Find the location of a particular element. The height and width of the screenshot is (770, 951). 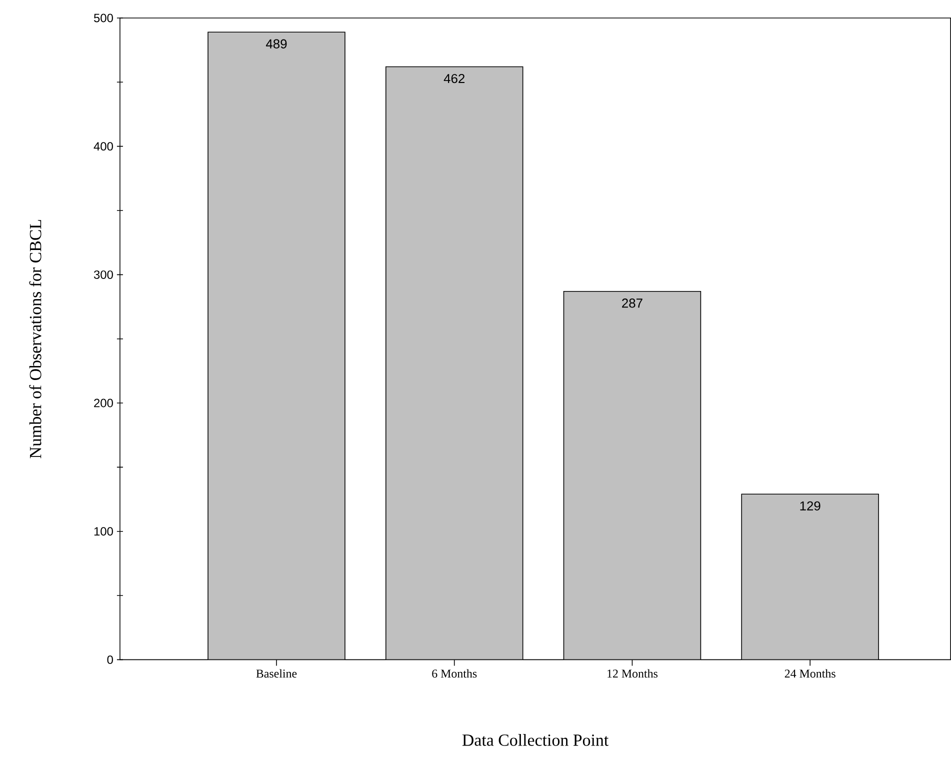

y-tick-label: 400 is located at coordinates (103, 146).